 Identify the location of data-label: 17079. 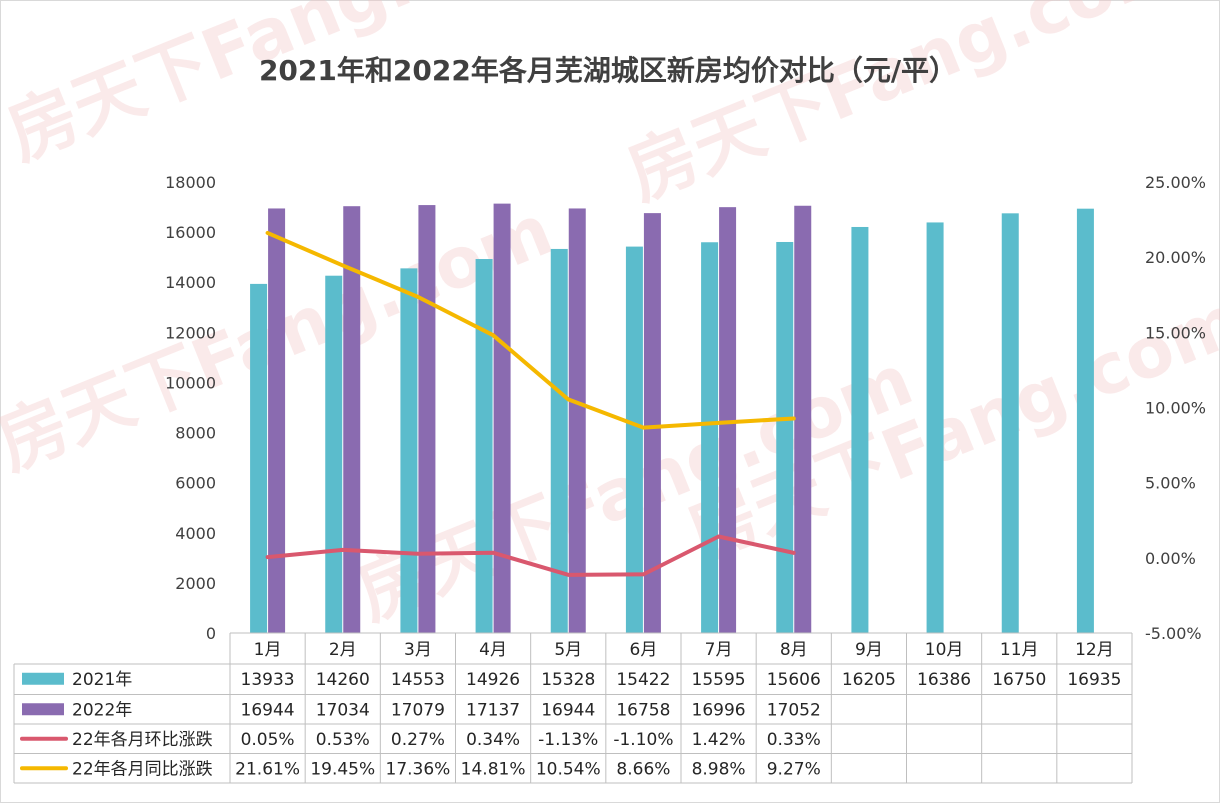
(418, 710).